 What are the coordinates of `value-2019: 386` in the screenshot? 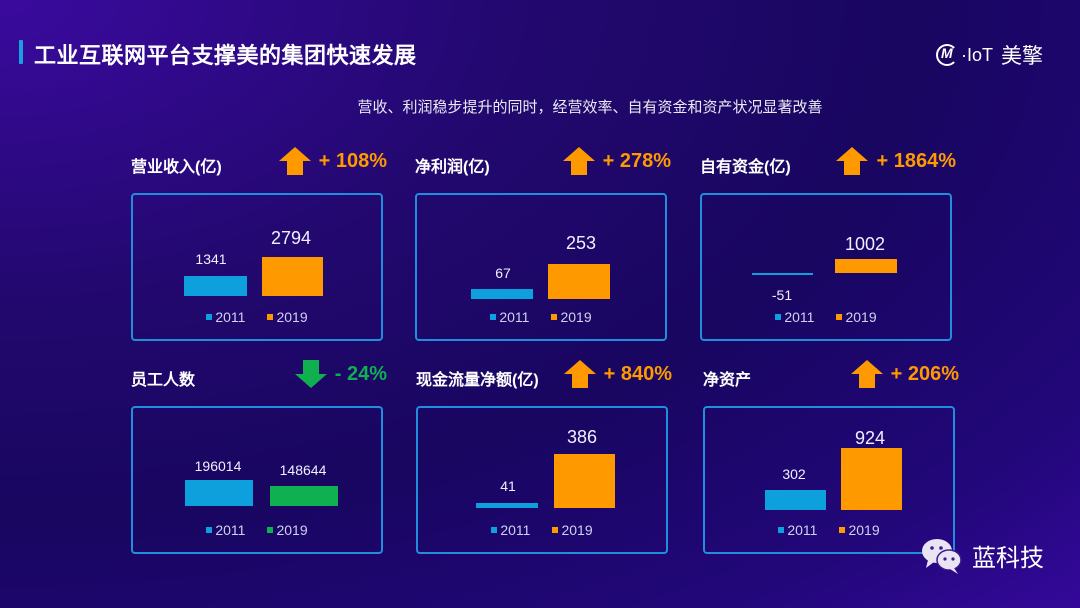 It's located at (582, 437).